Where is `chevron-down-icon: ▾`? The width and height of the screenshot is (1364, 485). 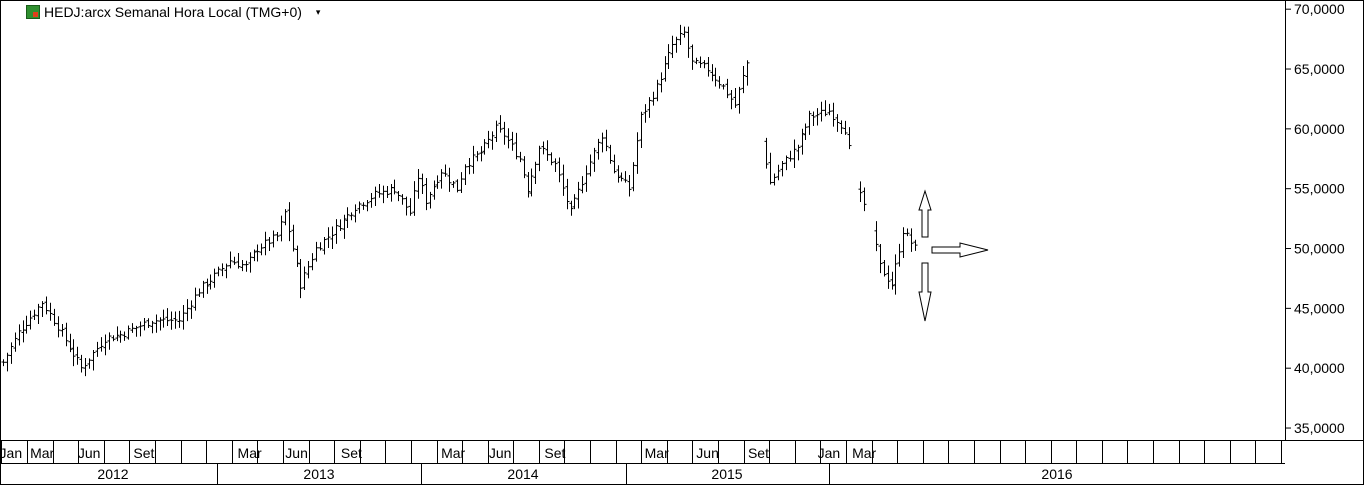 chevron-down-icon: ▾ is located at coordinates (318, 11).